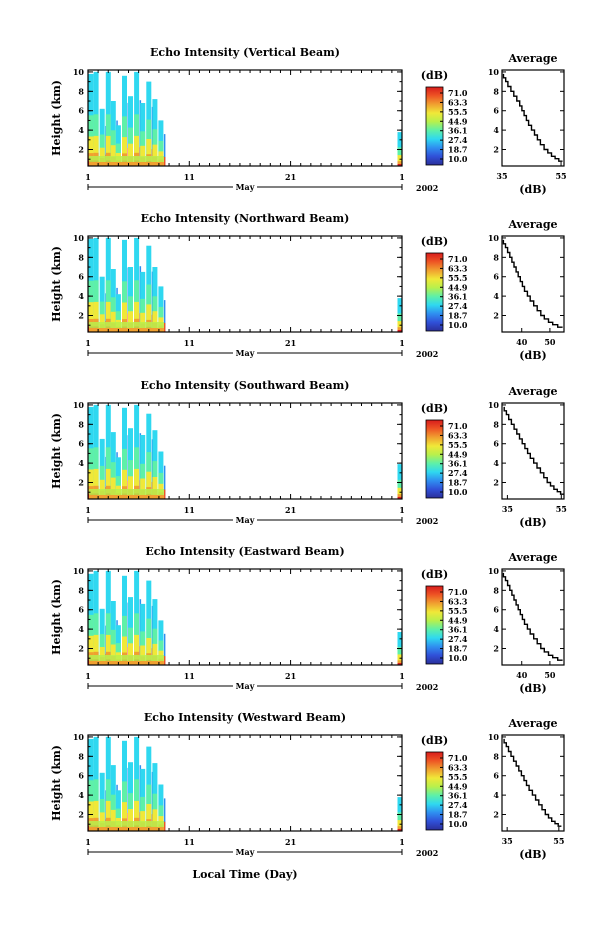  I want to click on average-x-tick-label: 55, so click(558, 841).